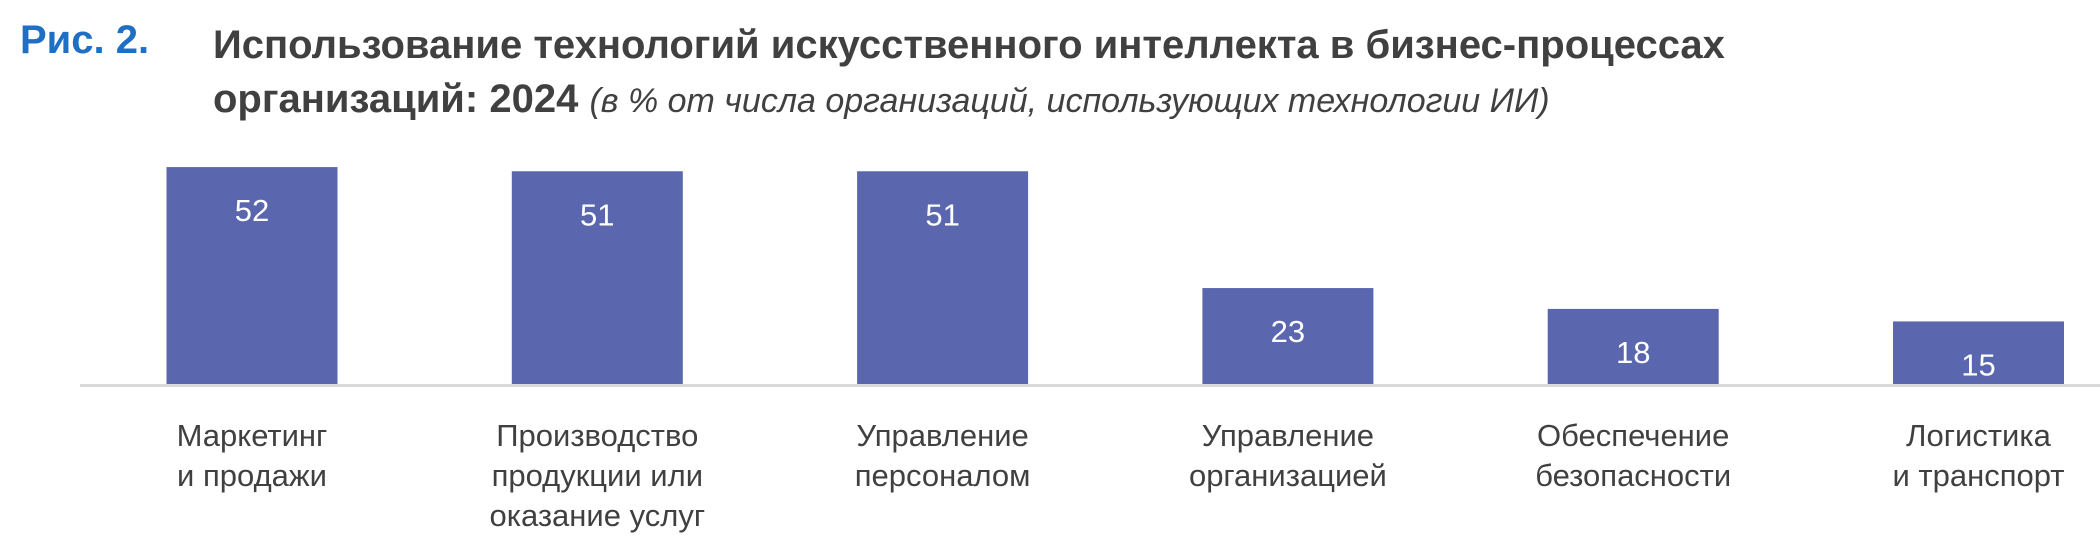 This screenshot has width=2100, height=555. I want to click on category-label: оказание услуг, so click(597, 515).